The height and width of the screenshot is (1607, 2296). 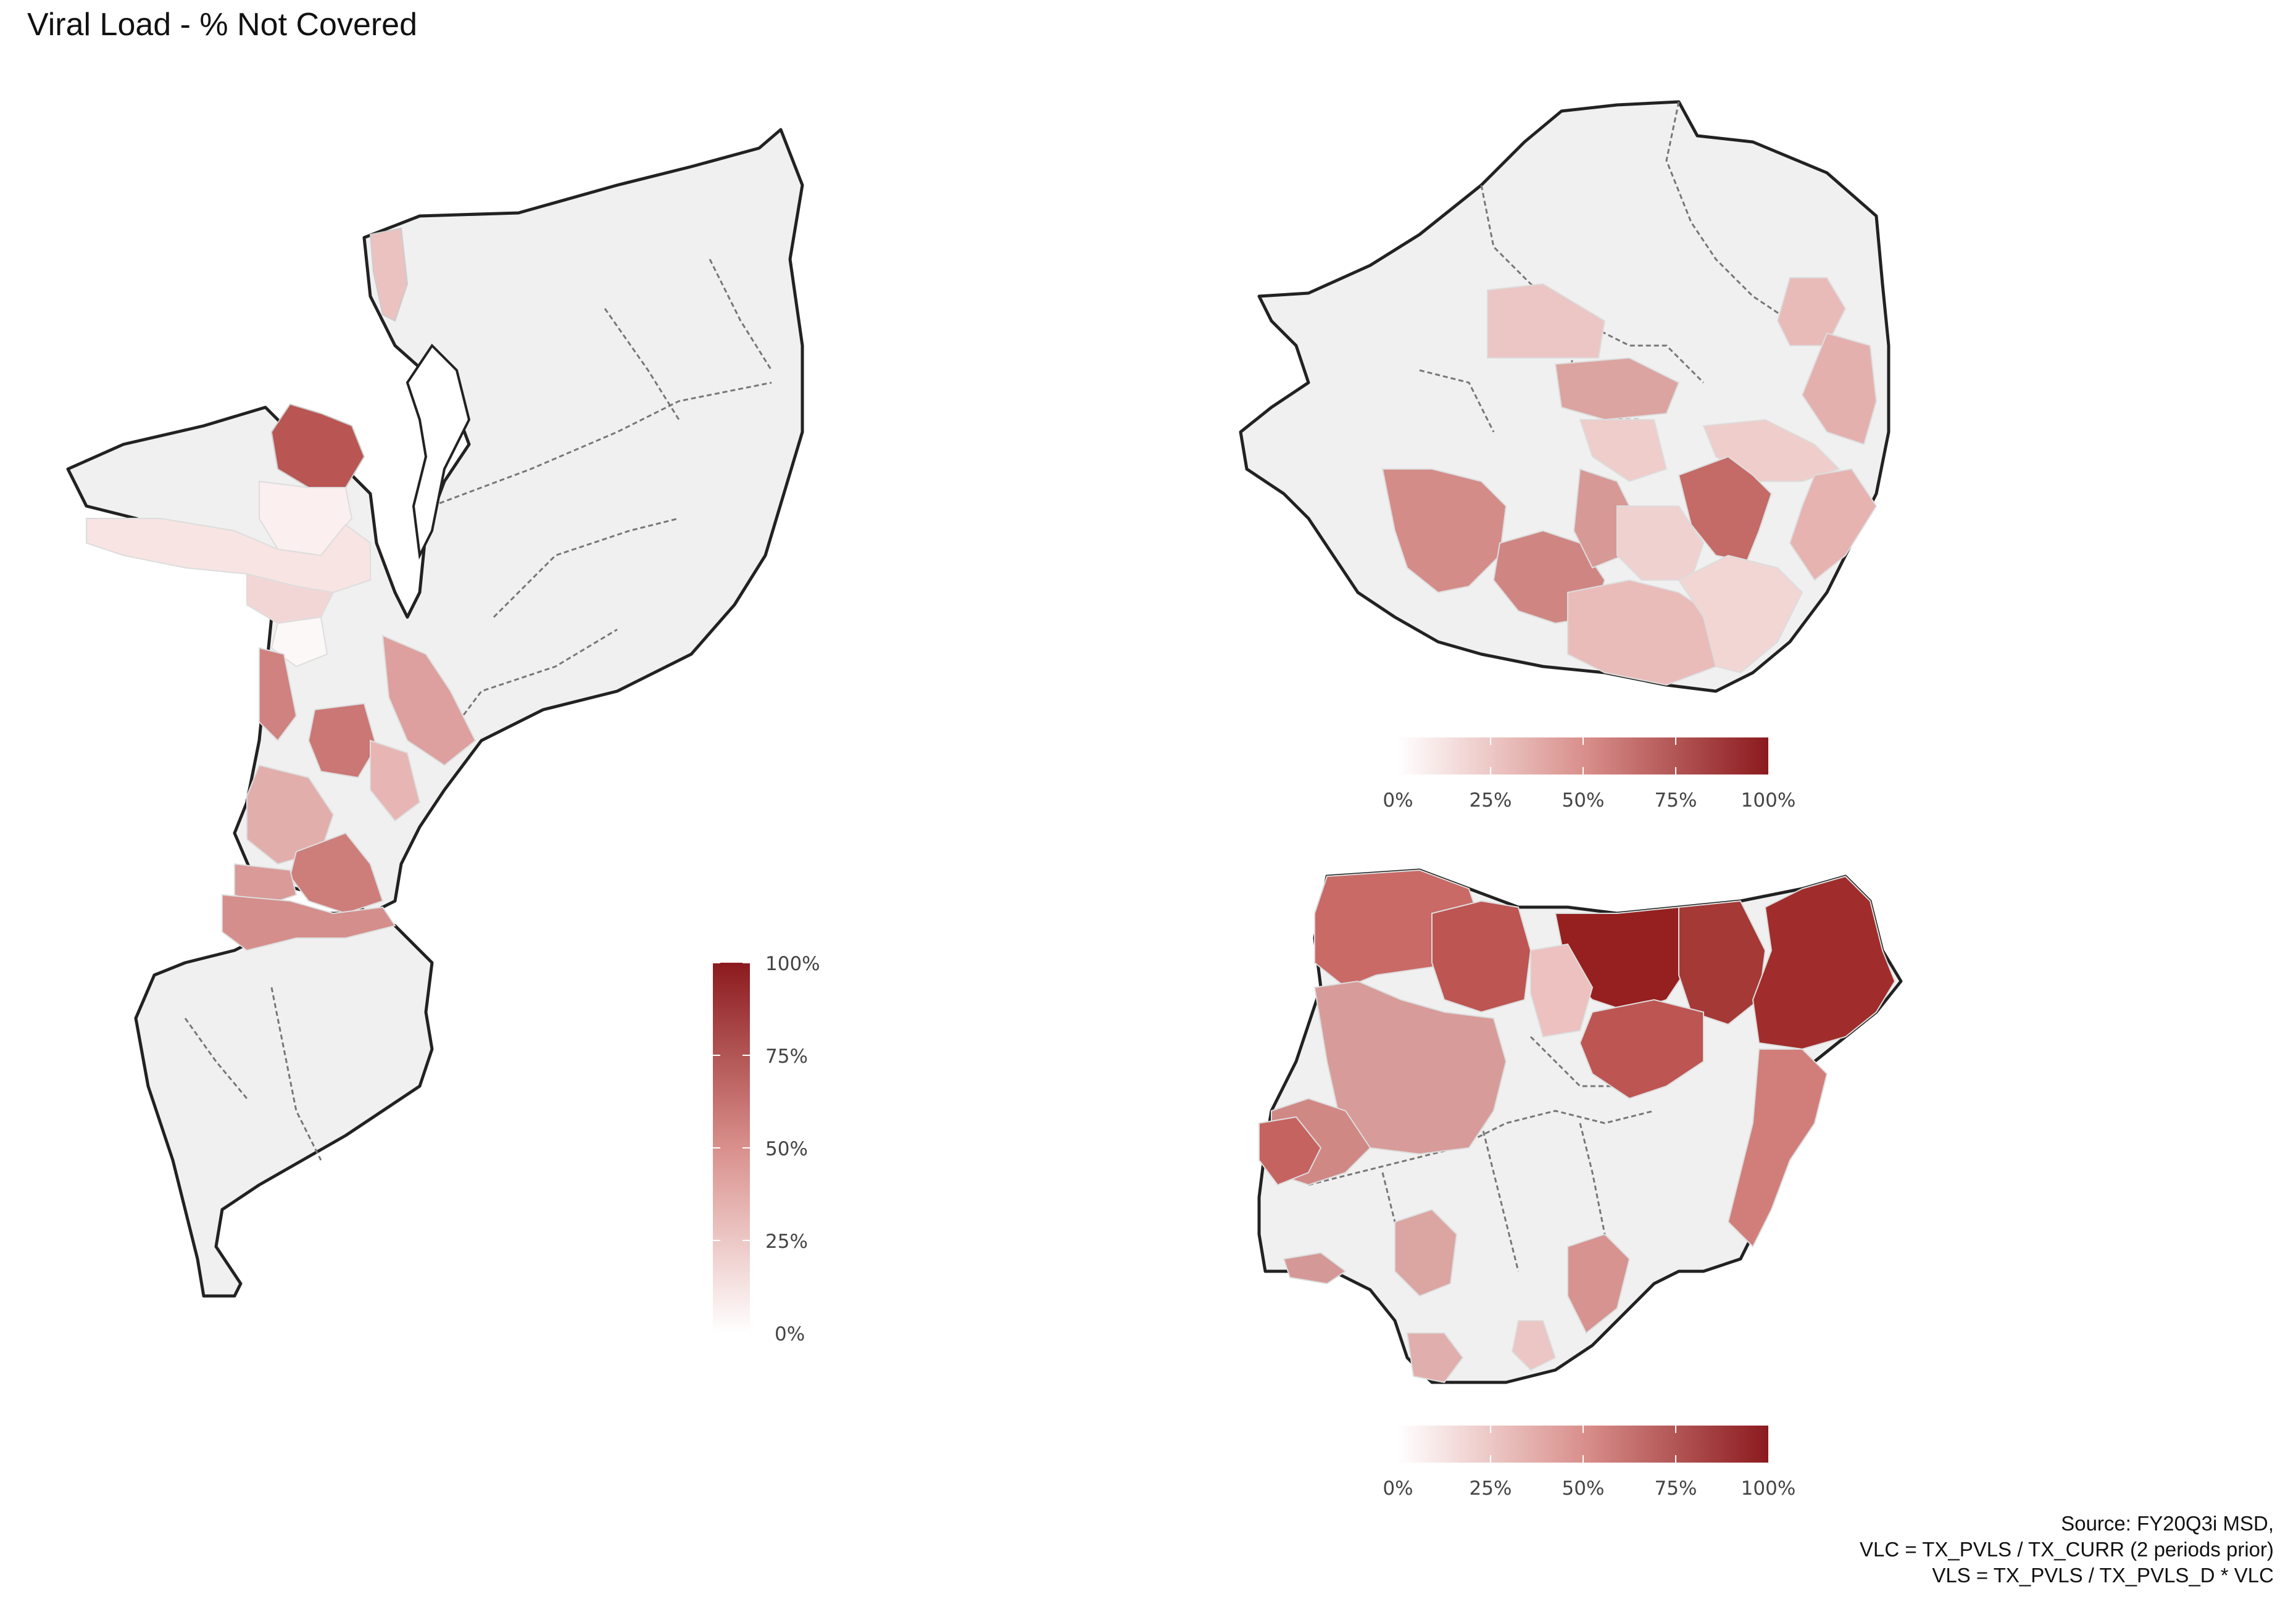 What do you see at coordinates (790, 1334) in the screenshot?
I see `mozambique-legend-label-0: 0%` at bounding box center [790, 1334].